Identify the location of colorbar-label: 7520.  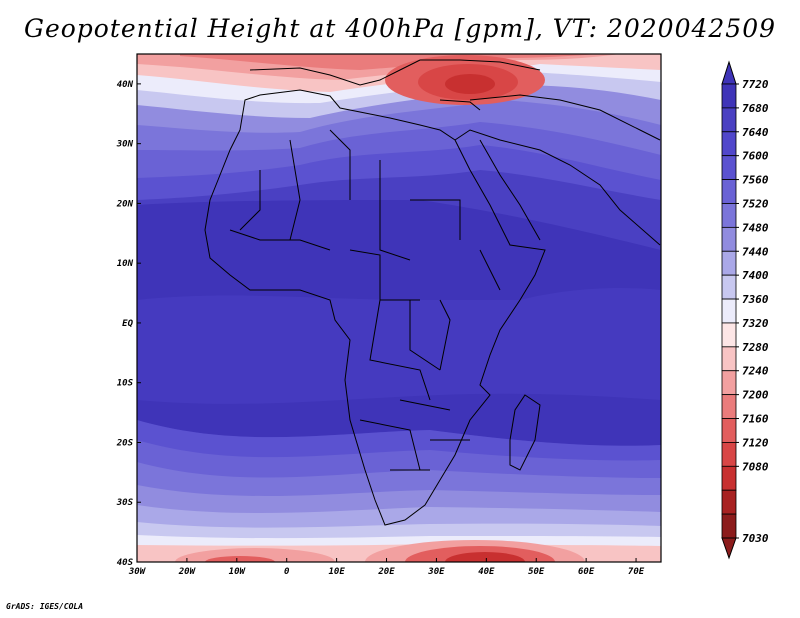
(755, 203).